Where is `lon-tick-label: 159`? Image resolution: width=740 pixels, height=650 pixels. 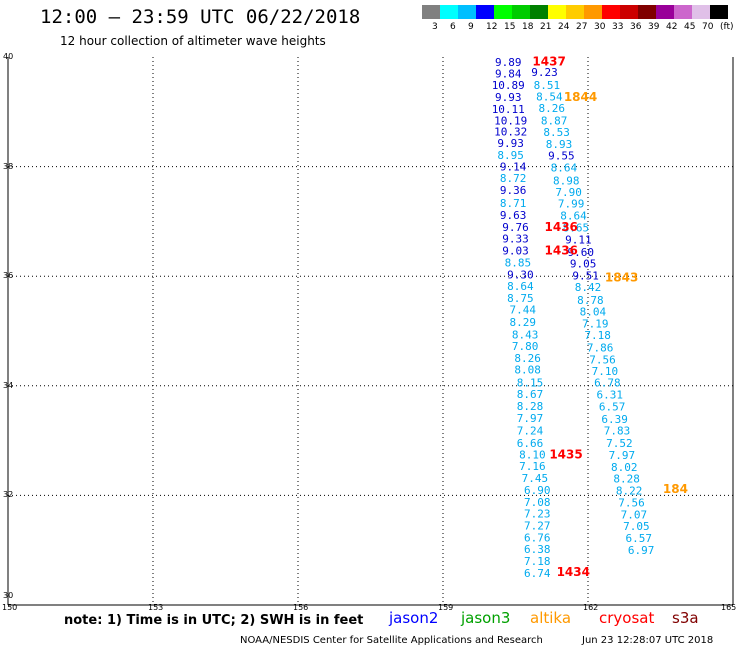
lon-tick-label: 159 is located at coordinates (446, 607).